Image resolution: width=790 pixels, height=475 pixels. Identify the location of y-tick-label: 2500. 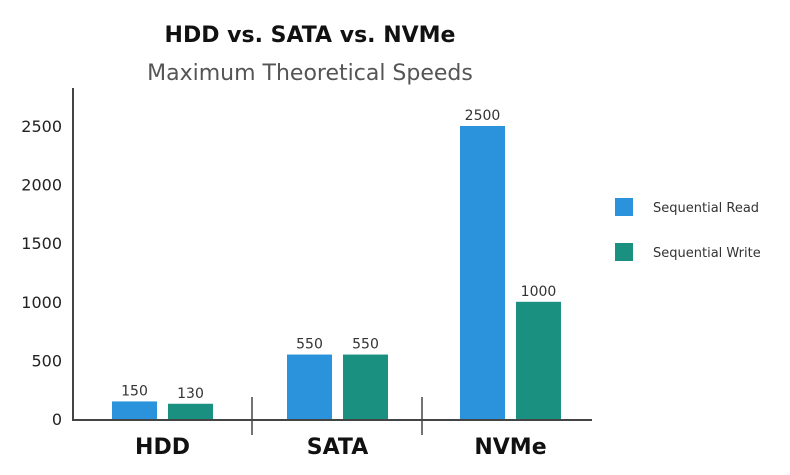
(41, 126).